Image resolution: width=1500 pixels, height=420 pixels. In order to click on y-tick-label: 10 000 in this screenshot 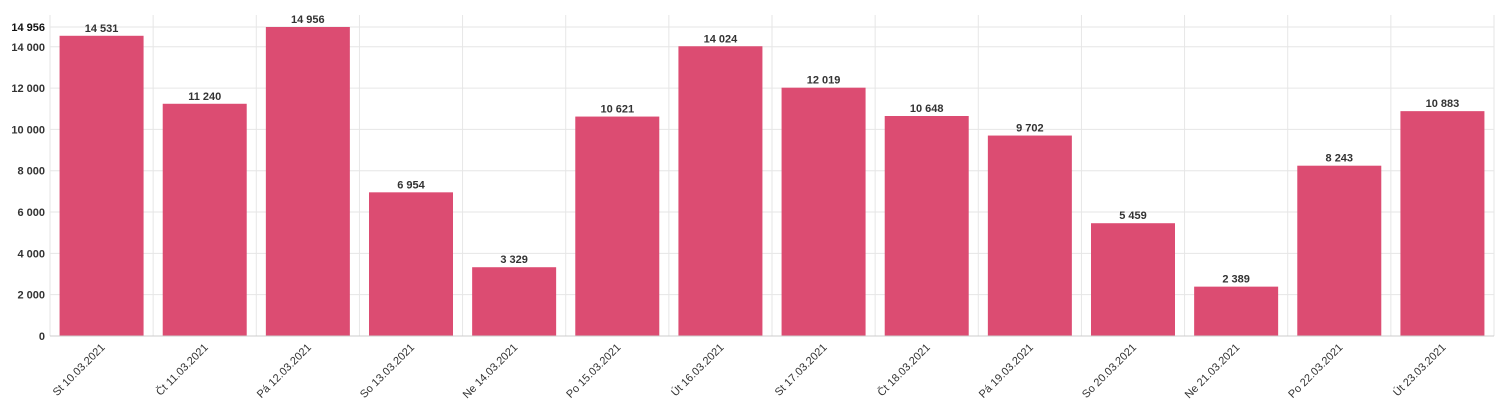, I will do `click(28, 130)`.